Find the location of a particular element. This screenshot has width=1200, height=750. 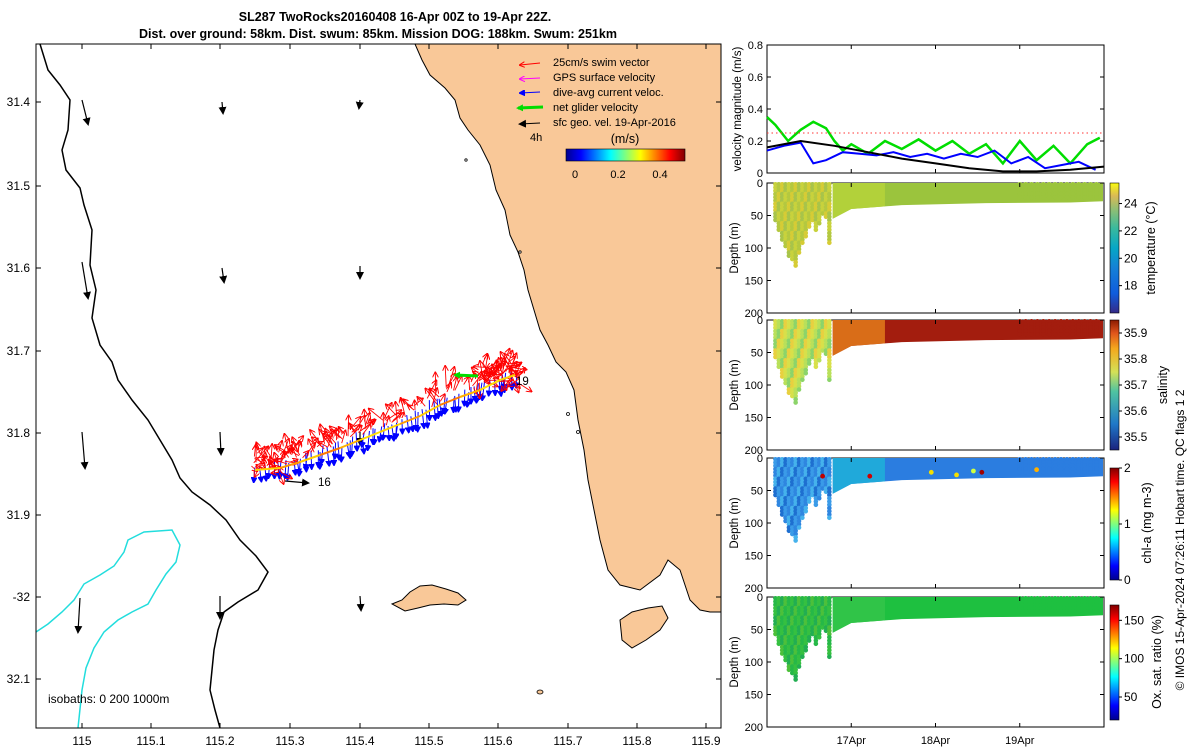

islet is located at coordinates (466, 160).